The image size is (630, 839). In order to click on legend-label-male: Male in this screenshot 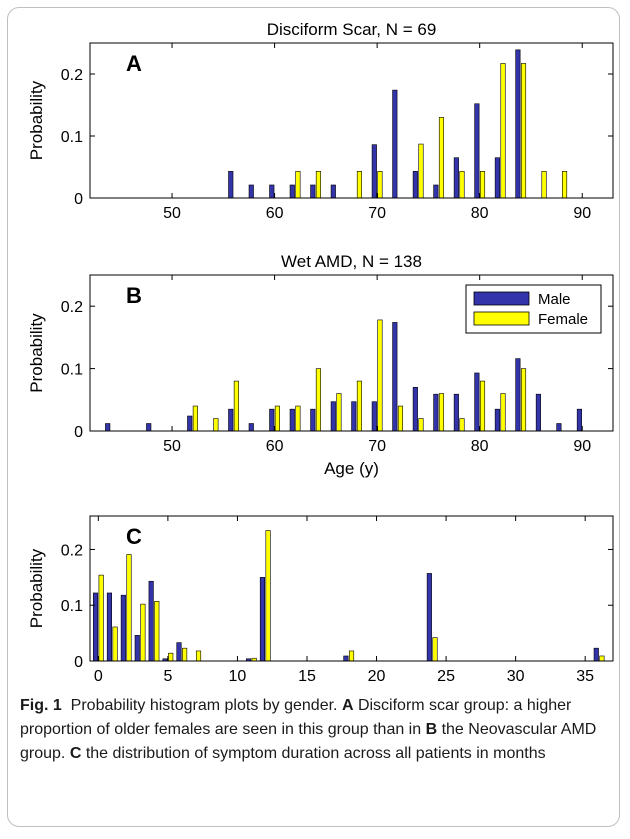, I will do `click(554, 299)`.